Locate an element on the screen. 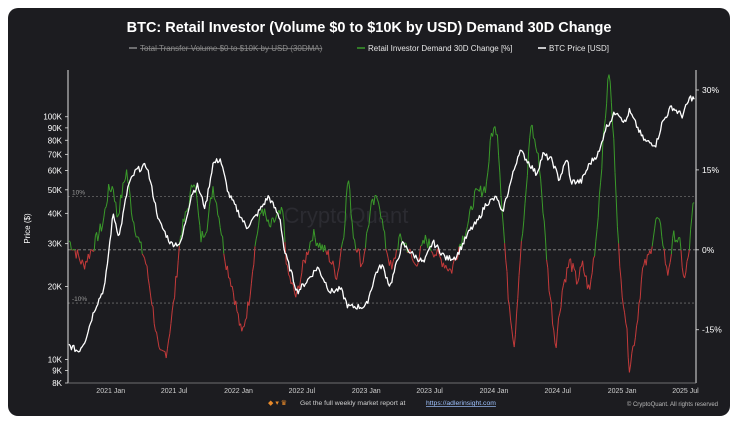  y-tick-label: 8K is located at coordinates (57, 383).